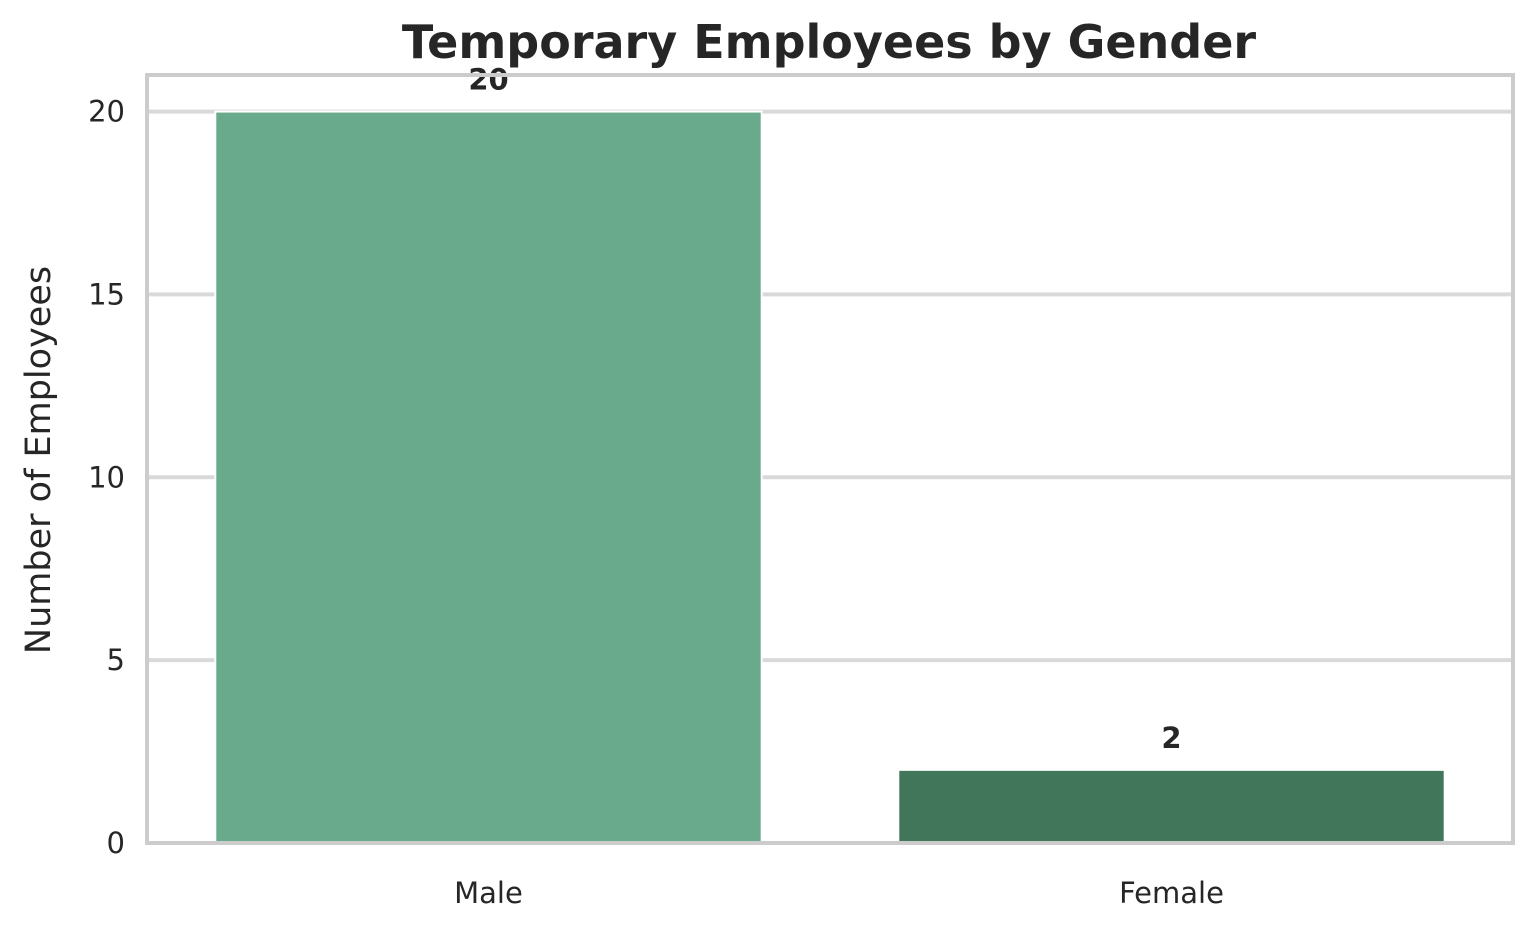 The width and height of the screenshot is (1532, 931). I want to click on x-tick-label-female: Female, so click(1171, 893).